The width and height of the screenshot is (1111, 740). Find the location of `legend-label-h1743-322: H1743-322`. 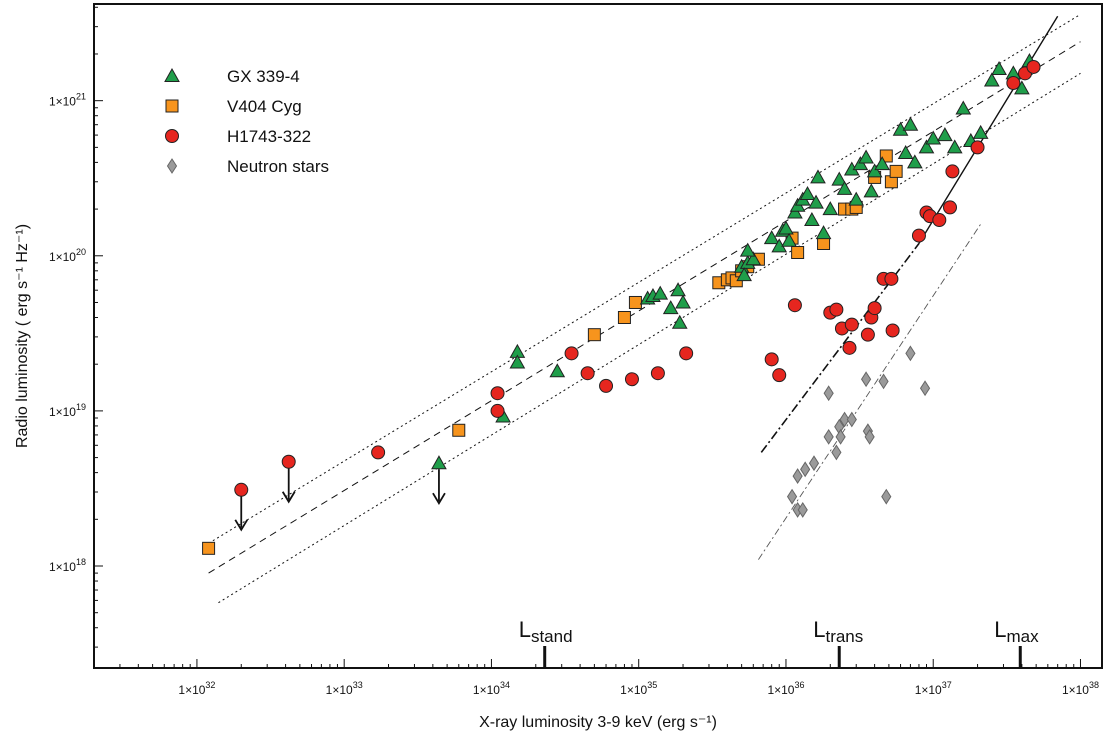

legend-label-h1743-322: H1743-322 is located at coordinates (269, 136).